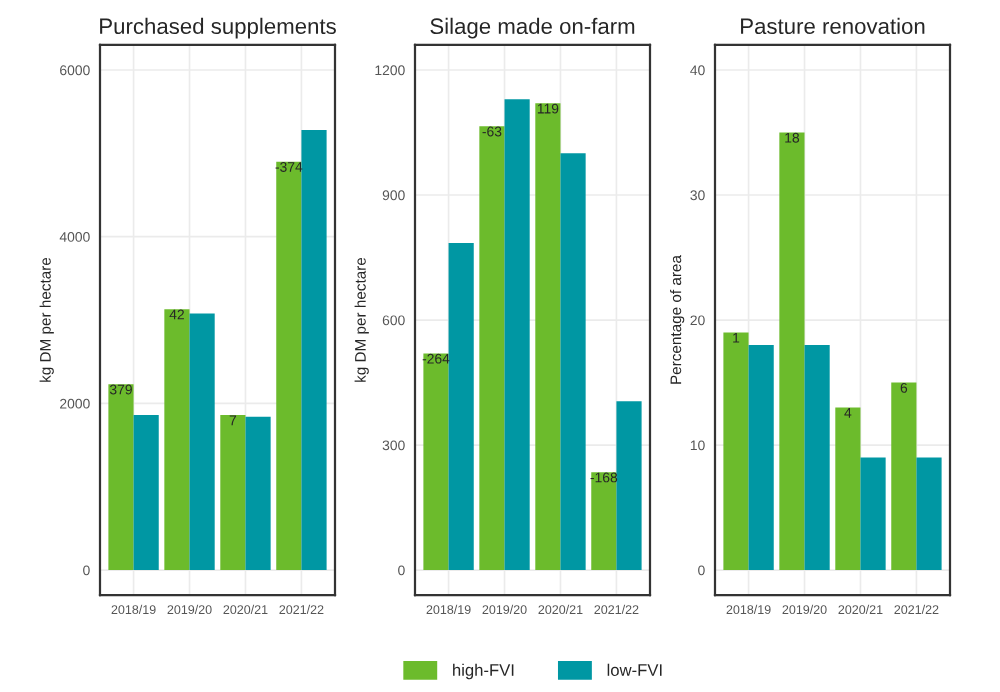  What do you see at coordinates (833, 26) in the screenshot?
I see `chart-title: Pasture renovation` at bounding box center [833, 26].